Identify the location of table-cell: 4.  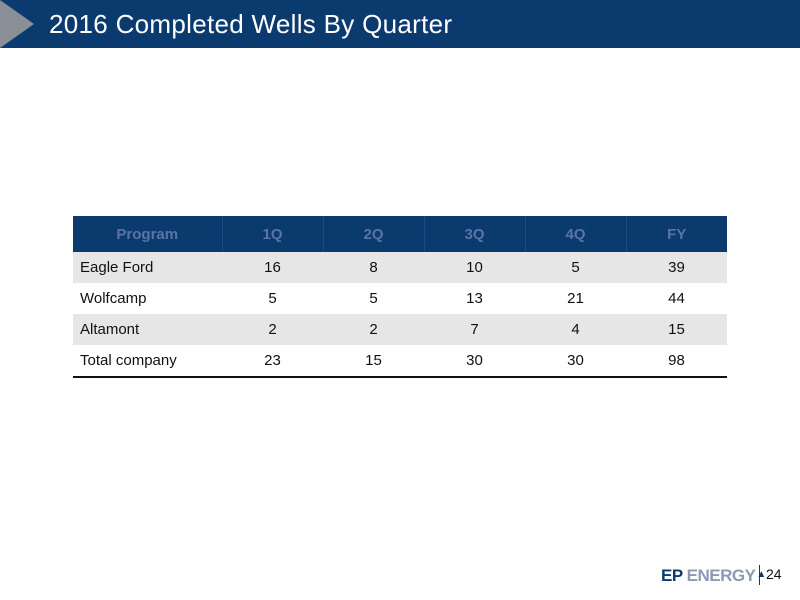
(575, 329).